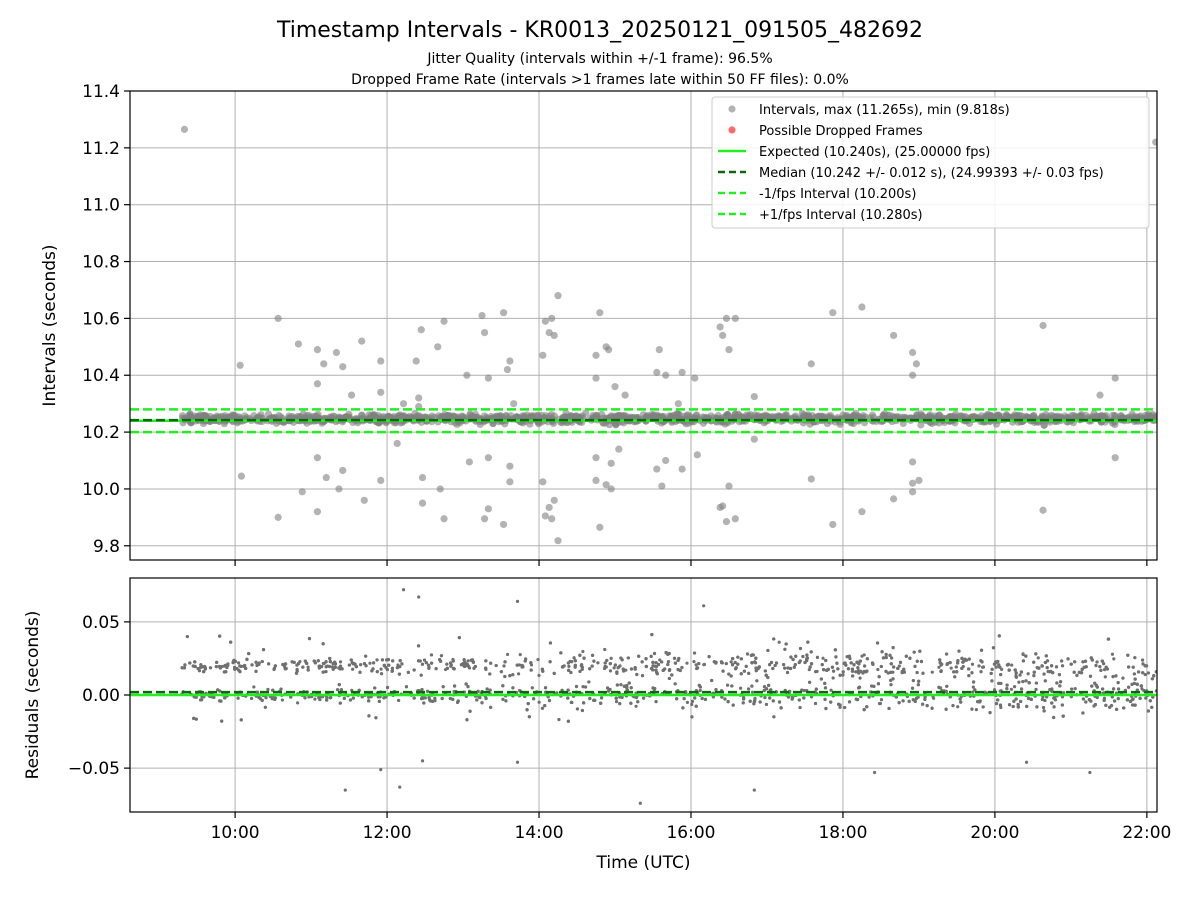 The height and width of the screenshot is (900, 1200). I want to click on x-tick-label: 20:00, so click(994, 833).